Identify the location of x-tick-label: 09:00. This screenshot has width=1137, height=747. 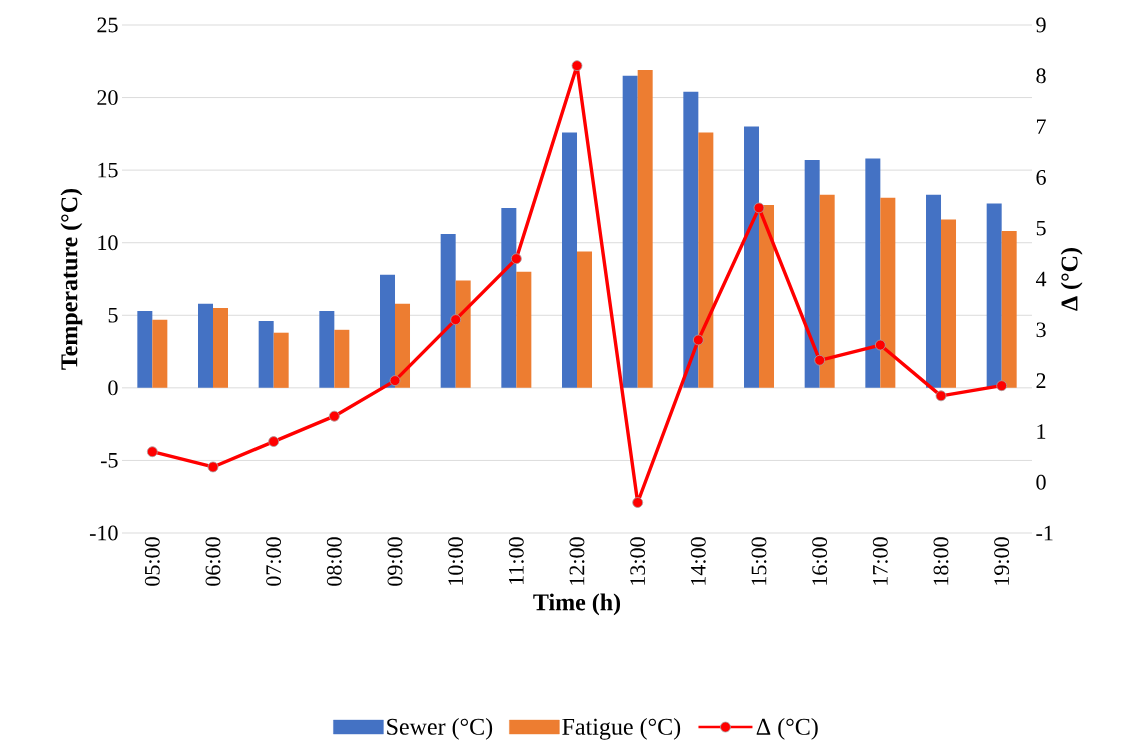
(395, 561).